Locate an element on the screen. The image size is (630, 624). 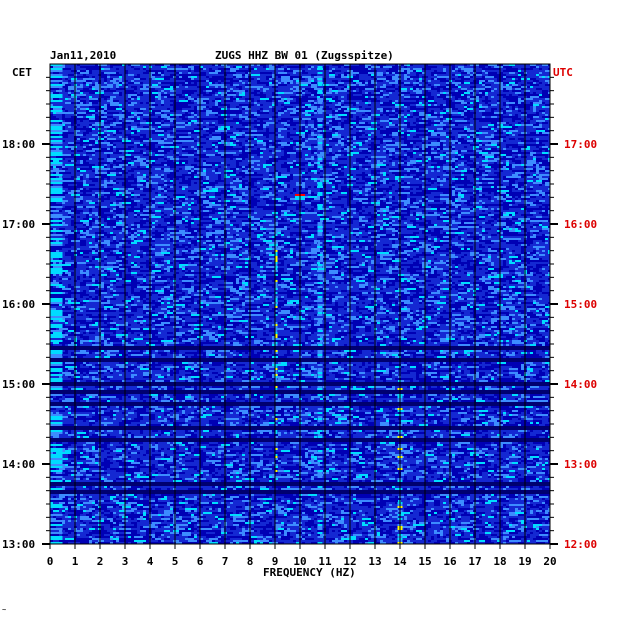
x-tick-label: 2 is located at coordinates (100, 561).